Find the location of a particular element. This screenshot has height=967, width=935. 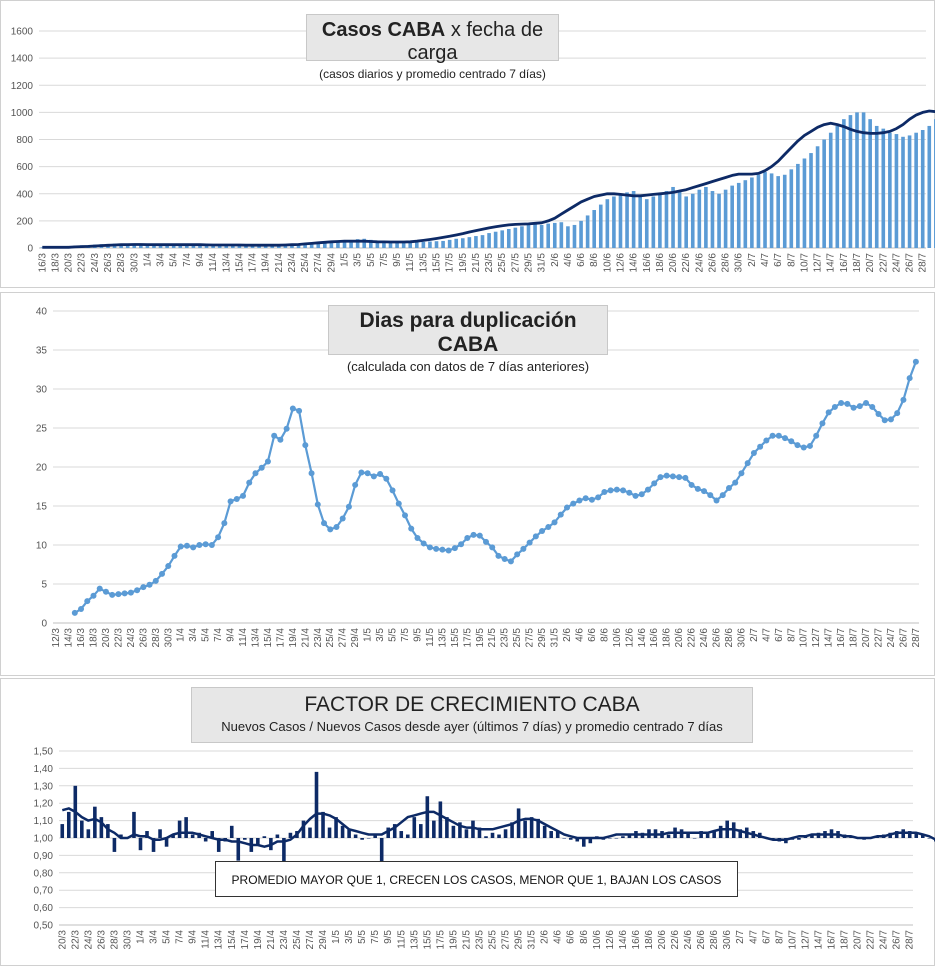

duplicacion-xtick-label: 17/4 is located at coordinates (280, 638).